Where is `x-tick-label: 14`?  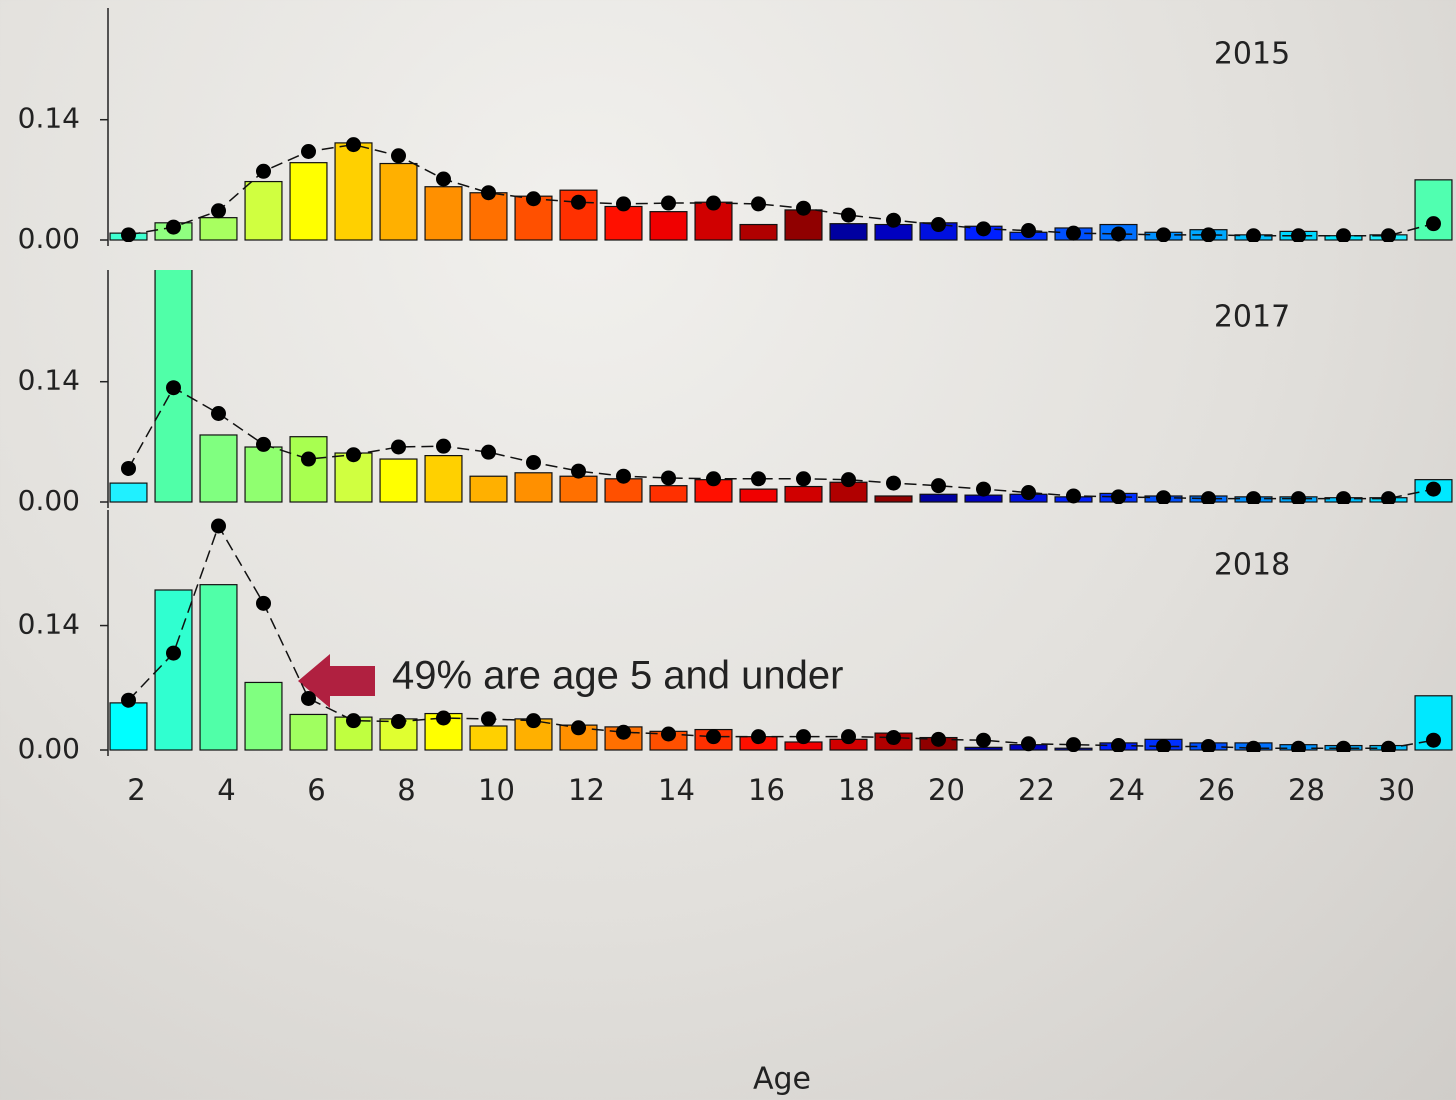
x-tick-label: 14 is located at coordinates (676, 790).